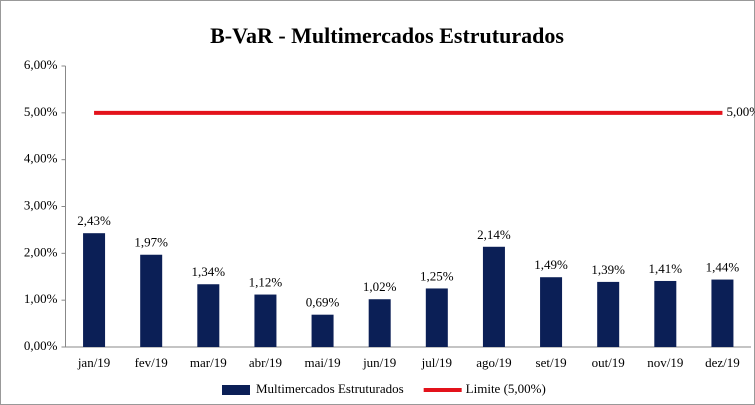  Describe the element at coordinates (323, 302) in the screenshot. I see `data-label: 0,69%` at that location.